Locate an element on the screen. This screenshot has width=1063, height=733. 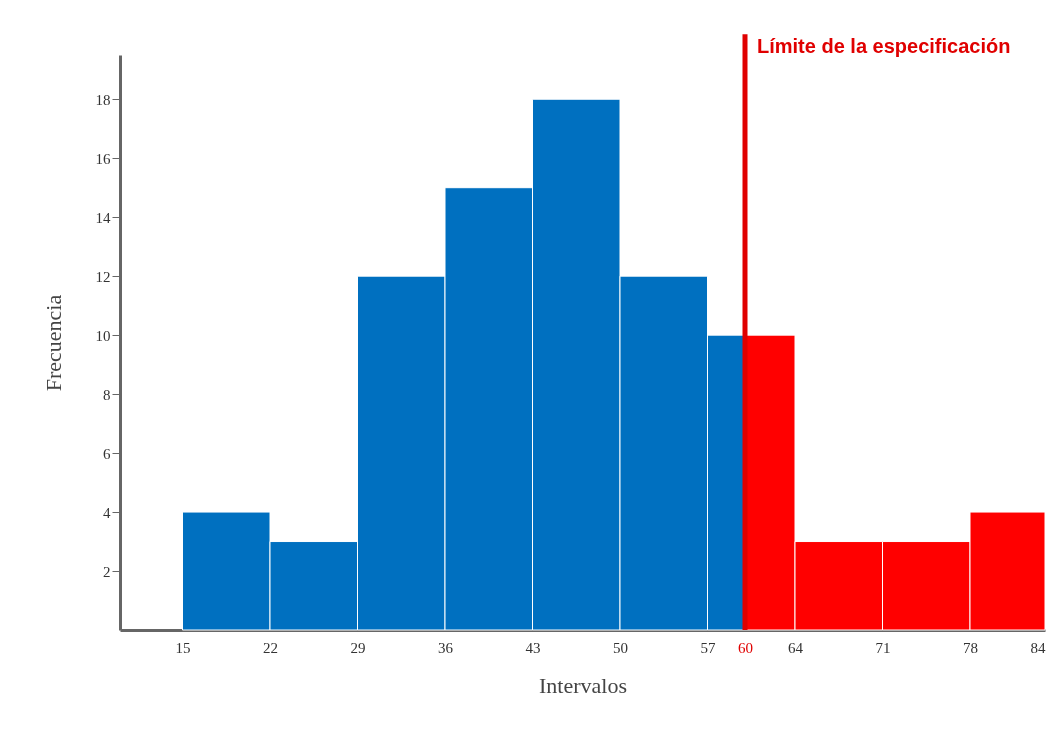
y-tick-label: 6 is located at coordinates (107, 453).